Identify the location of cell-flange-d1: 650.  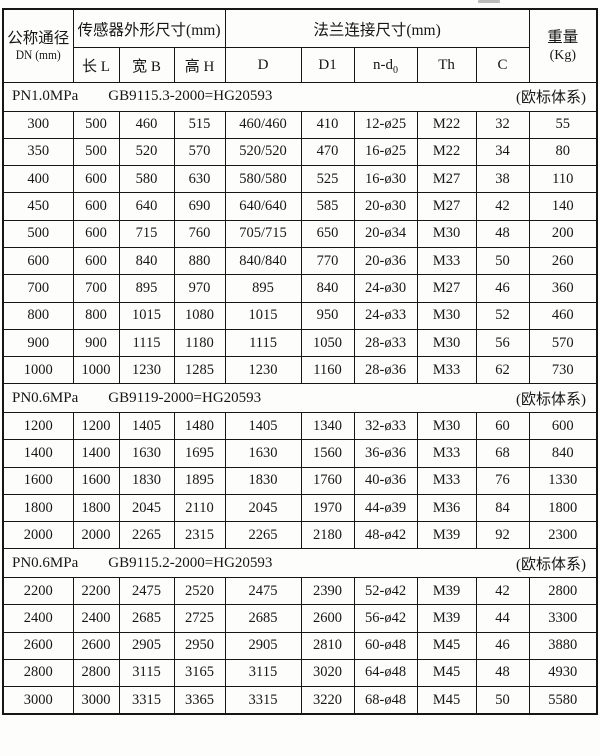
(327, 233).